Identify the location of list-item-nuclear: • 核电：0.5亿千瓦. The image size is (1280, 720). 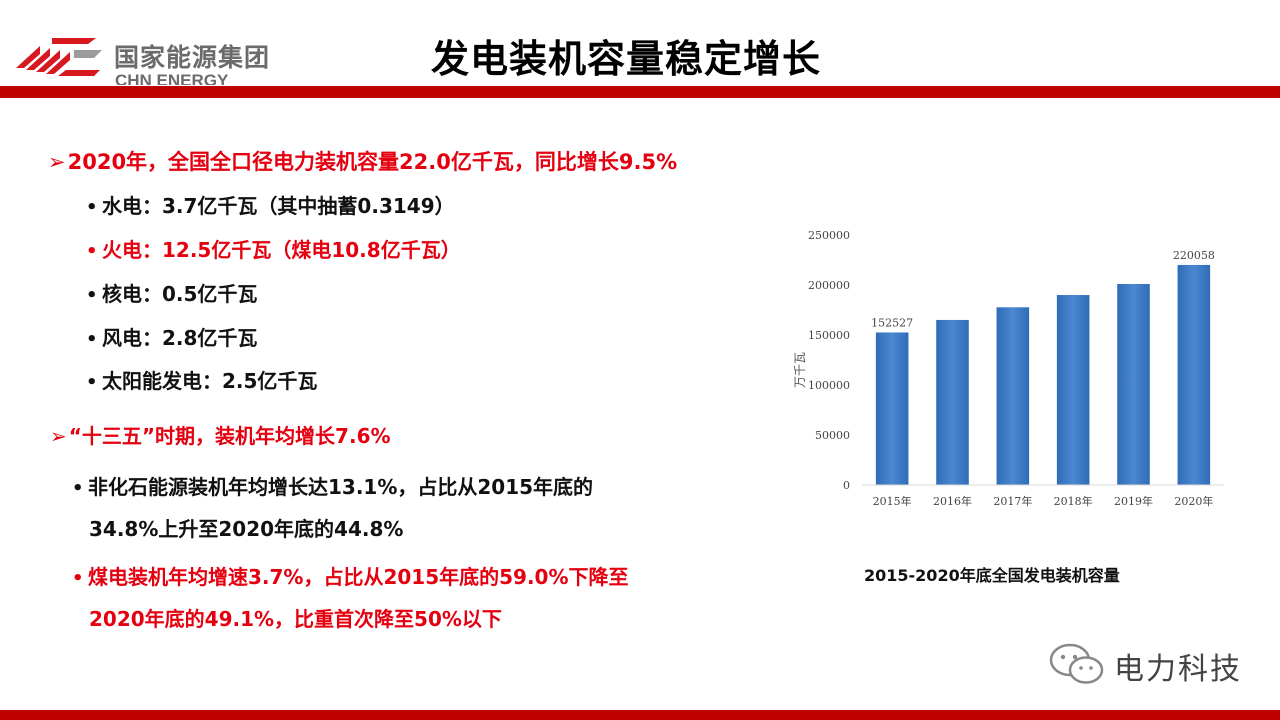
(171, 292).